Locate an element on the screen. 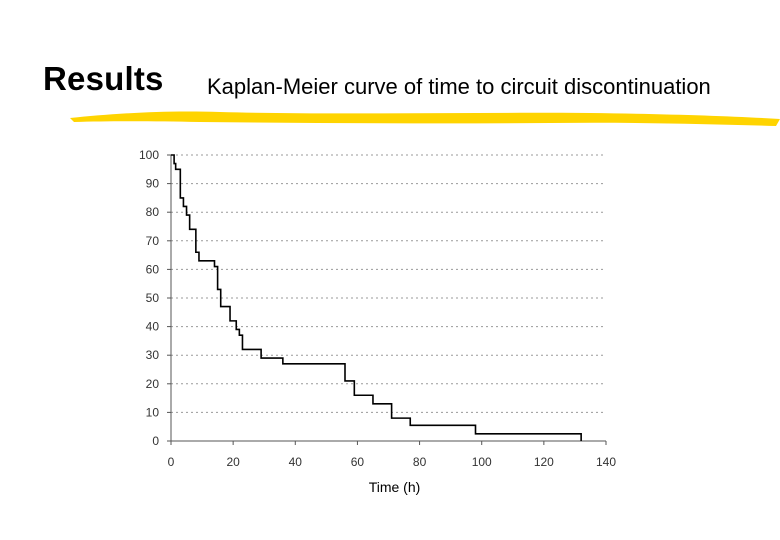 This screenshot has width=780, height=540. y-tick-label: 10 is located at coordinates (153, 412).